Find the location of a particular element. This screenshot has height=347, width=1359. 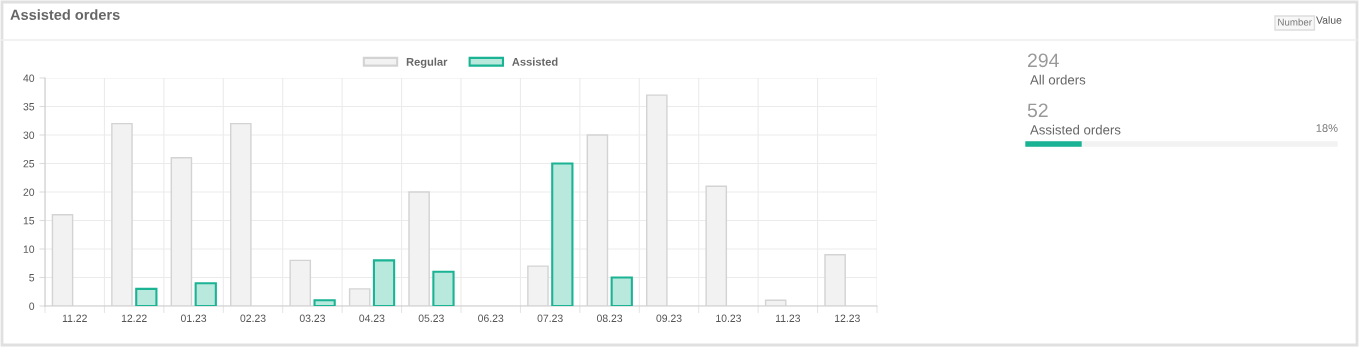

x-tick-label: 06.23 is located at coordinates (491, 318).